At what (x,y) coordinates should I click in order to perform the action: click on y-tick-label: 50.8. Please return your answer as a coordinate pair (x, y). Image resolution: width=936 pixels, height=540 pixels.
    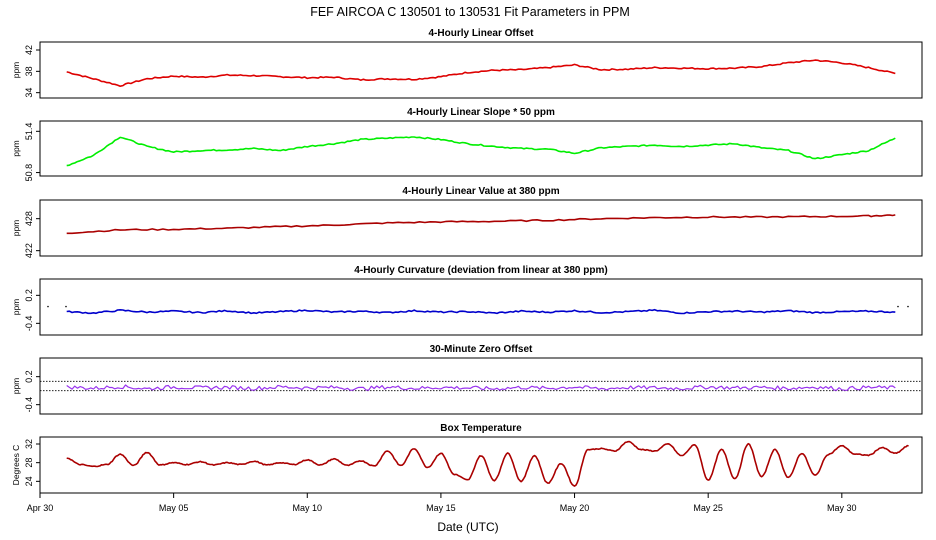
    Looking at the image, I should click on (29, 173).